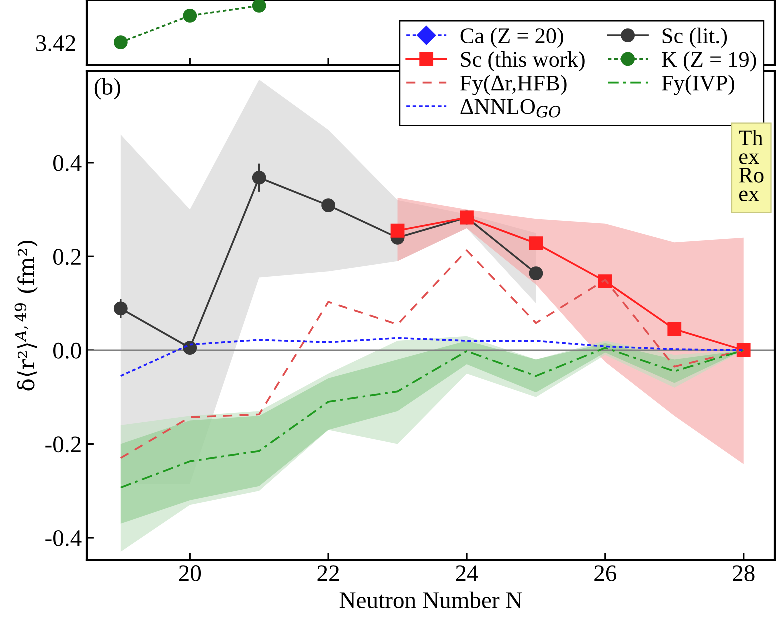 The height and width of the screenshot is (630, 780). What do you see at coordinates (190, 574) in the screenshot?
I see `x-tick-label: 20` at bounding box center [190, 574].